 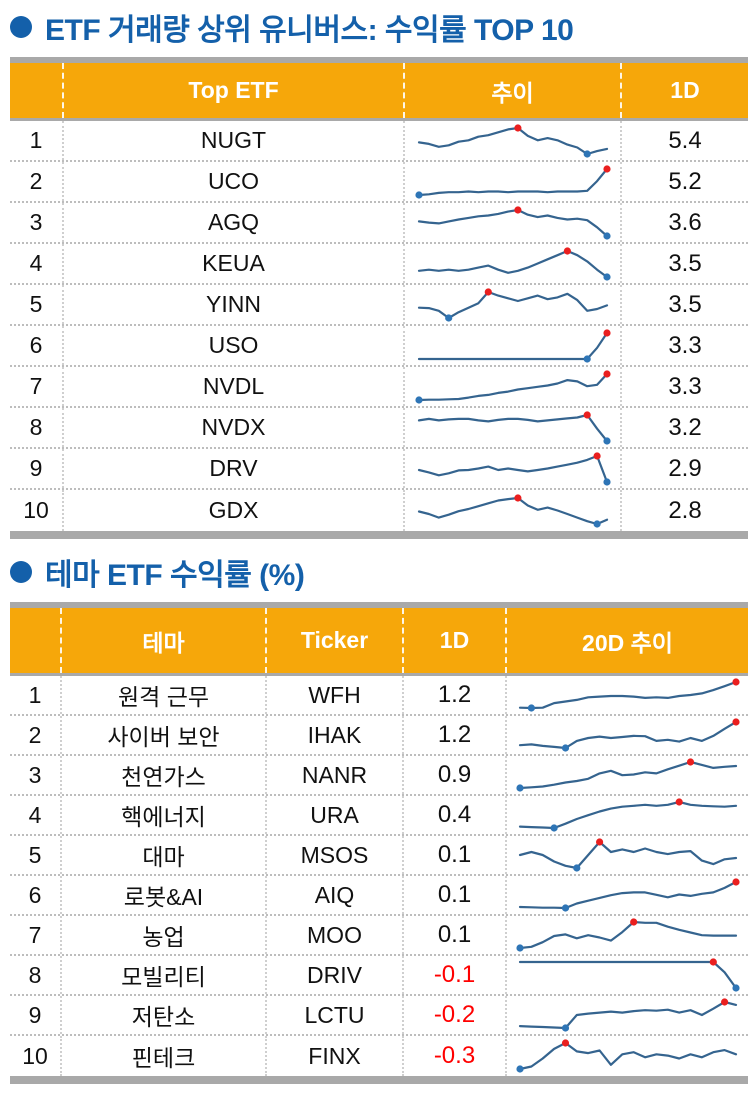 What do you see at coordinates (333, 775) in the screenshot?
I see `ticker-cell: NANR` at bounding box center [333, 775].